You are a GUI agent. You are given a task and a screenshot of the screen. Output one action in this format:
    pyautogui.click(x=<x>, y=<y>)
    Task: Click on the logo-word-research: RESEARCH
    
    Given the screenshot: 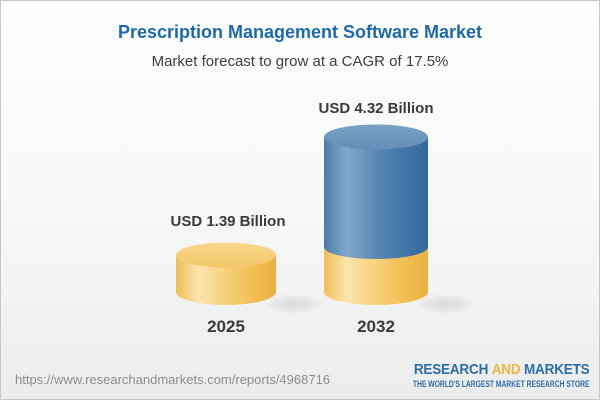 What is the action you would take?
    pyautogui.click(x=450, y=369)
    